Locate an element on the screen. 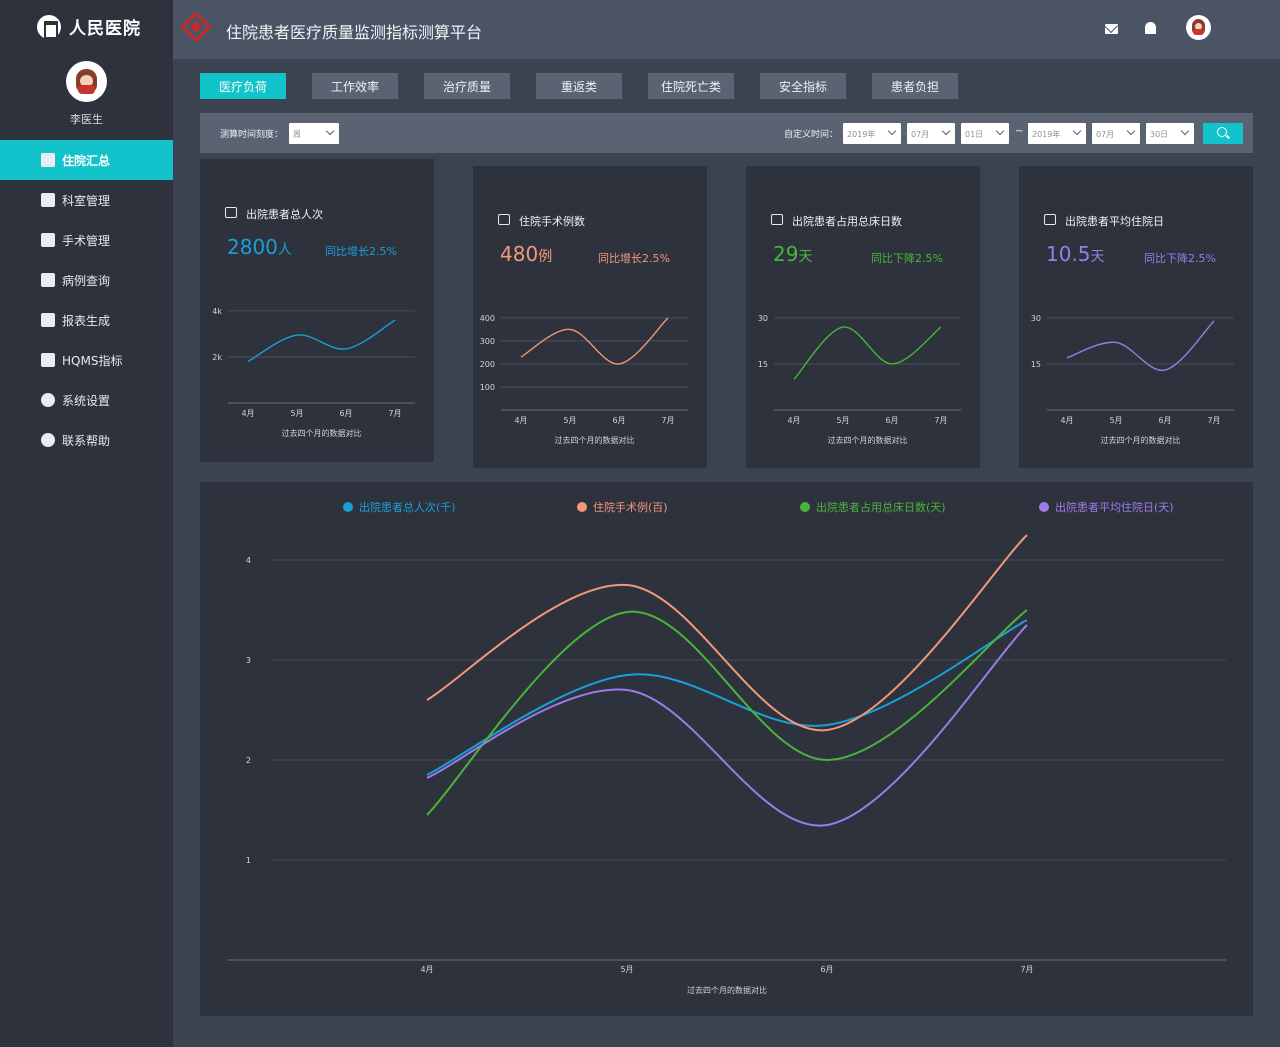  legend-item-1: 住院手术例(百) is located at coordinates (622, 507).